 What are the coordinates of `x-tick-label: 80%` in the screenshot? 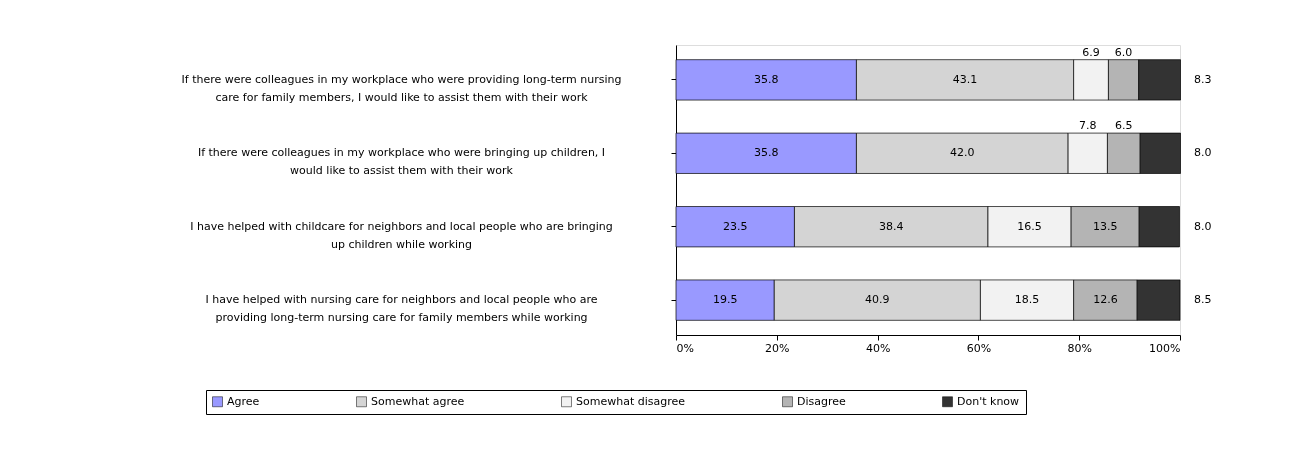 It's located at (1079, 348).